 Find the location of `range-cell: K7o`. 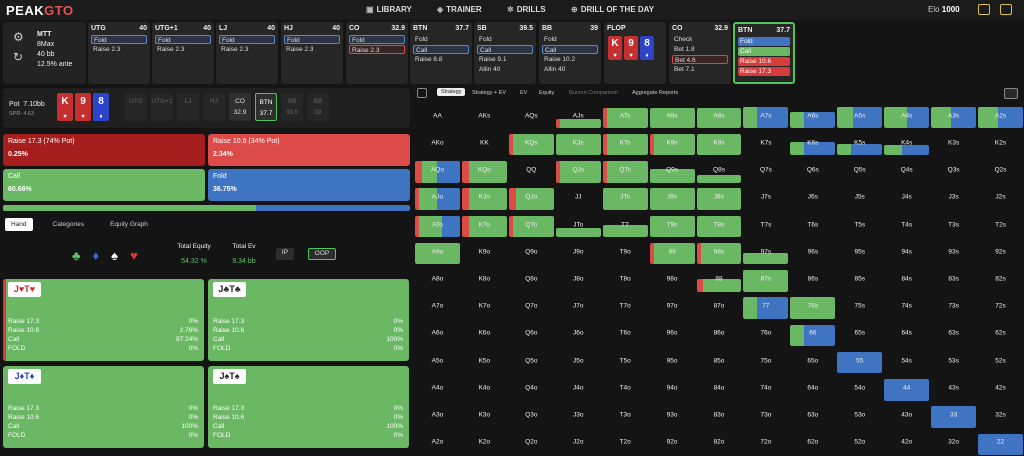

range-cell: K7o is located at coordinates (484, 306).